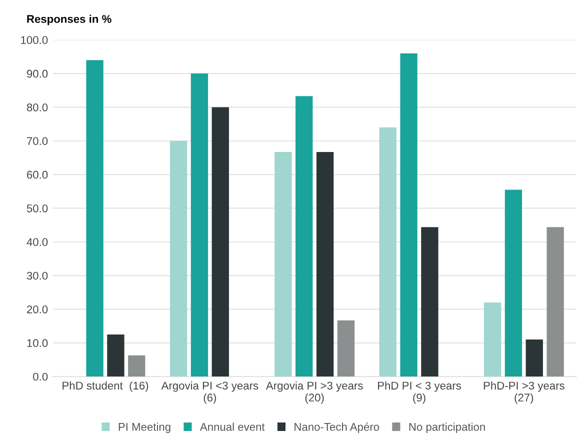 The width and height of the screenshot is (588, 443). I want to click on y-axis-title: Responses in %, so click(69, 20).